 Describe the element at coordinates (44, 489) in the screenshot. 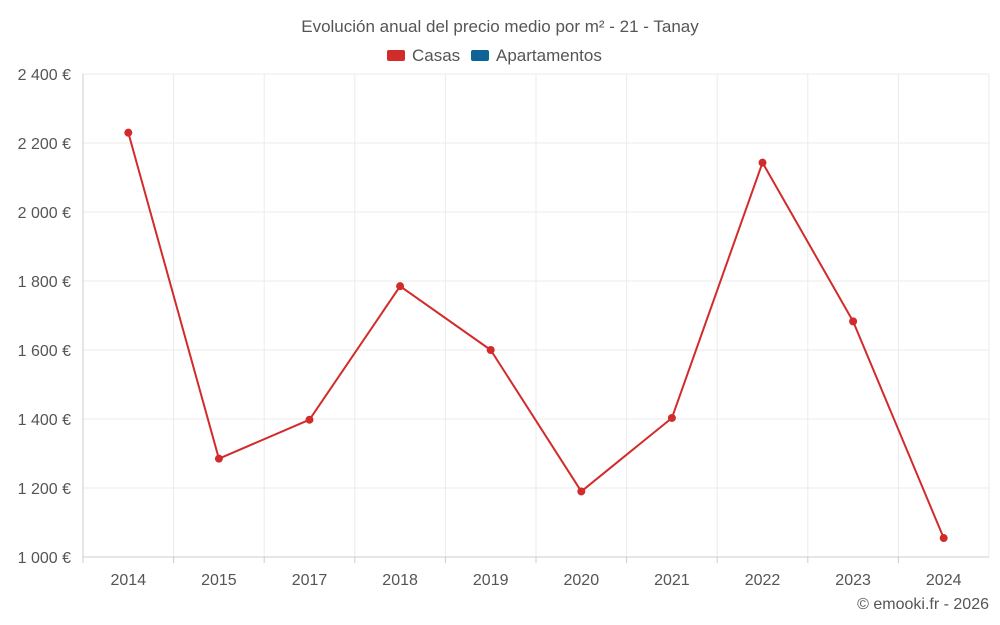

I see `y-tick-label: 1 200 €` at that location.